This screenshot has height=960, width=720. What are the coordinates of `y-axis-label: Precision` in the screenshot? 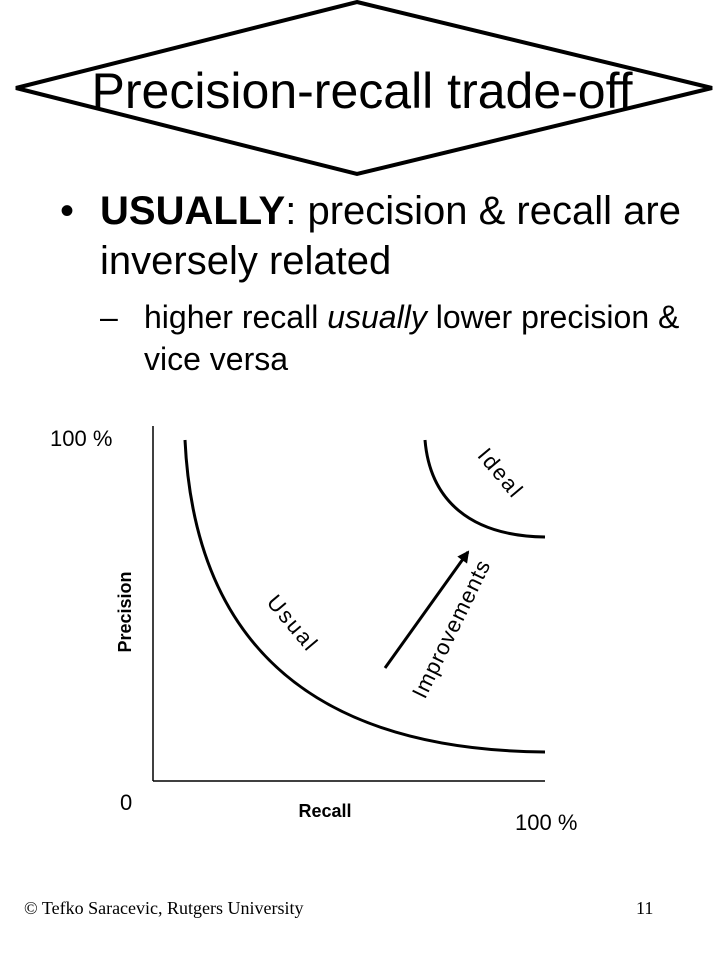 It's located at (125, 611).